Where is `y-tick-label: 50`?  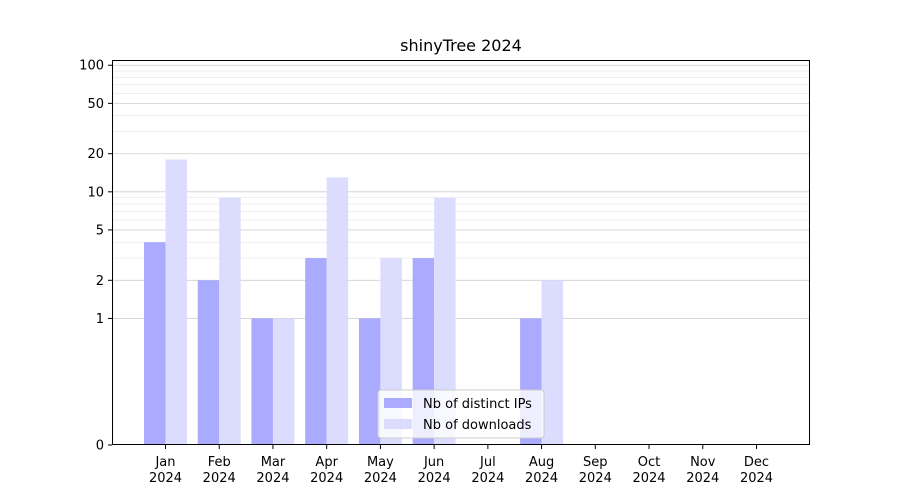
y-tick-label: 50 is located at coordinates (95, 104).